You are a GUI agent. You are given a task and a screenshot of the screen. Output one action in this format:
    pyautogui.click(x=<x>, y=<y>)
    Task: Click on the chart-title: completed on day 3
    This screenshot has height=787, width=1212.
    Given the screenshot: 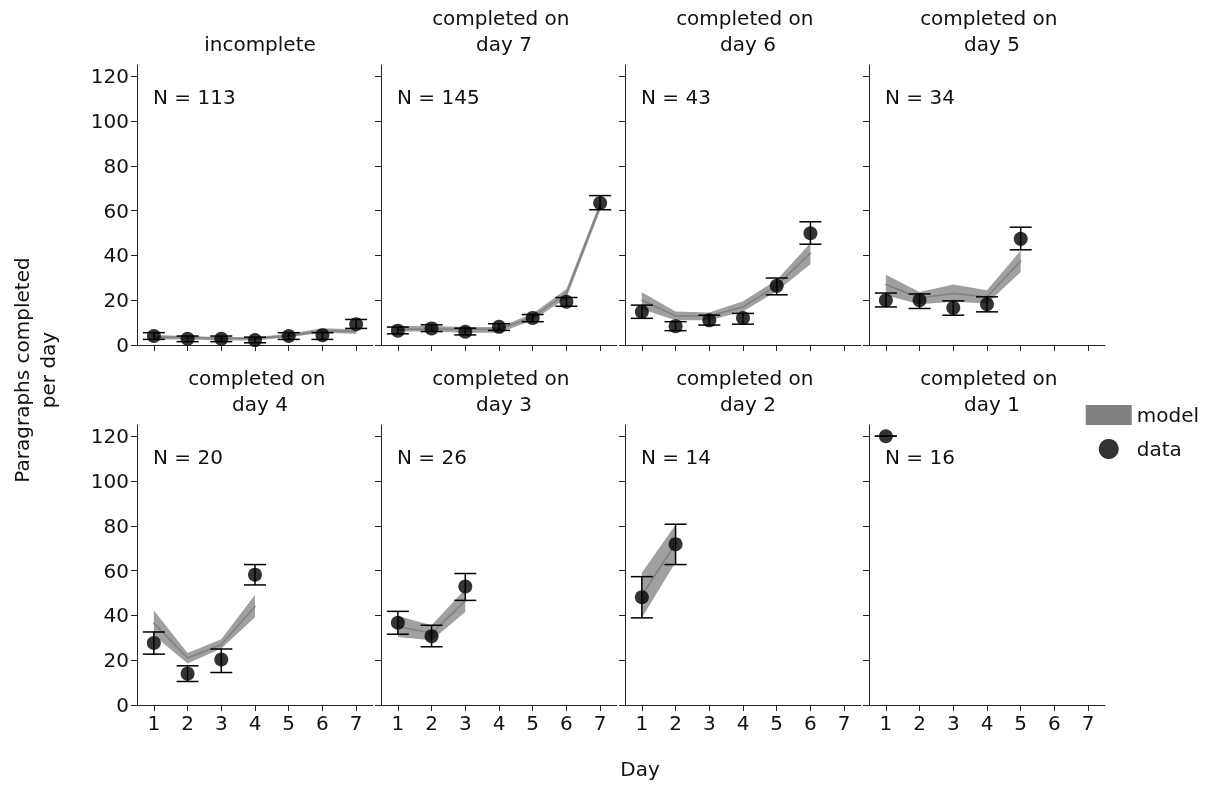 What is the action you would take?
    pyautogui.click(x=504, y=391)
    